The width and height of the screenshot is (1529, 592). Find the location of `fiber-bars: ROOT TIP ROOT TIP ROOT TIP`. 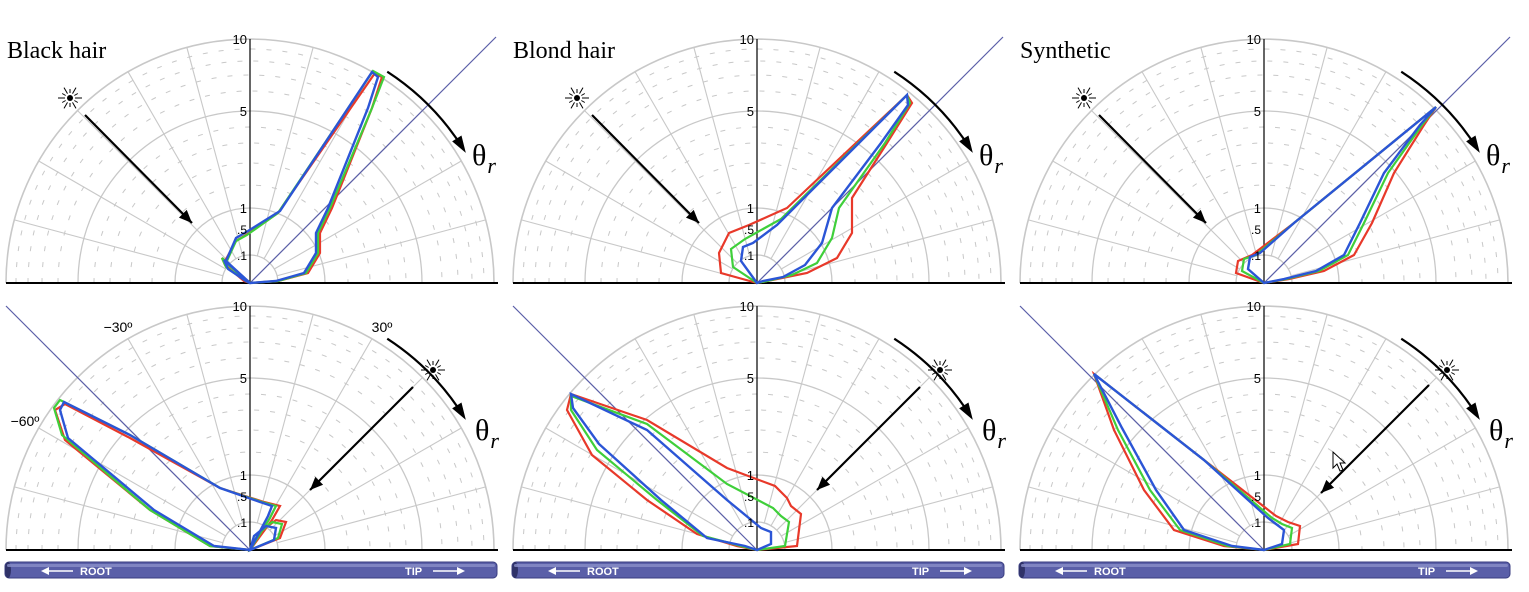

fiber-bars: ROOT TIP ROOT TIP ROOT TIP is located at coordinates (757, 570).